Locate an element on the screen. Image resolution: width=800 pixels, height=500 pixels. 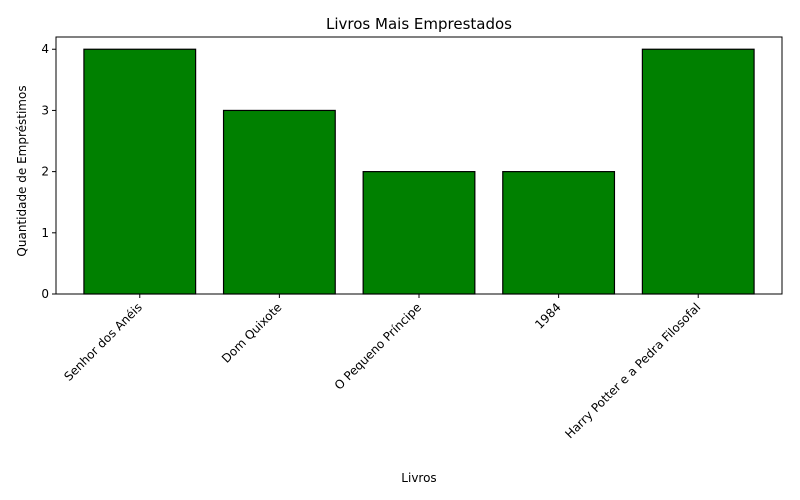
chart-title: Livros Mais Emprestados is located at coordinates (419, 24).